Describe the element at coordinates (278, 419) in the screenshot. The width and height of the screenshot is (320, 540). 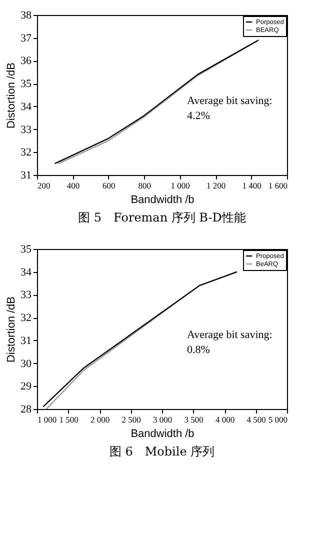
I see `x-tick-label: 5 000` at that location.